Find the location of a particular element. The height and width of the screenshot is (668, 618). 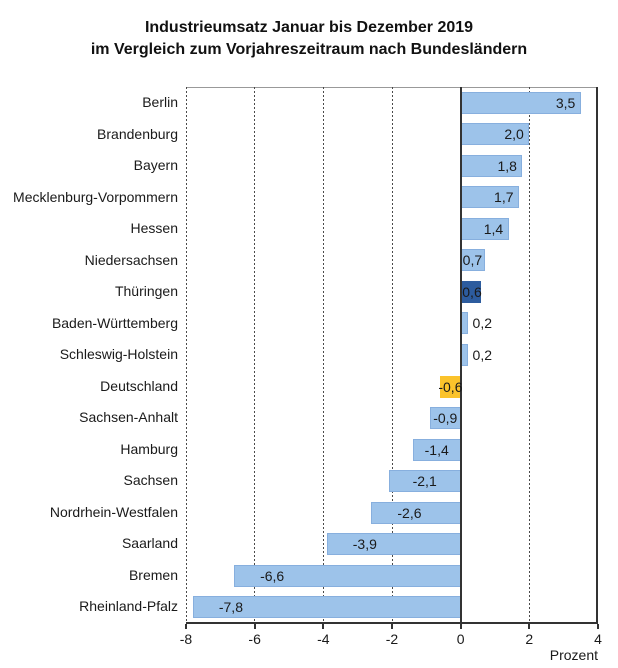

bar-value-label: 1,8 is located at coordinates (507, 165).